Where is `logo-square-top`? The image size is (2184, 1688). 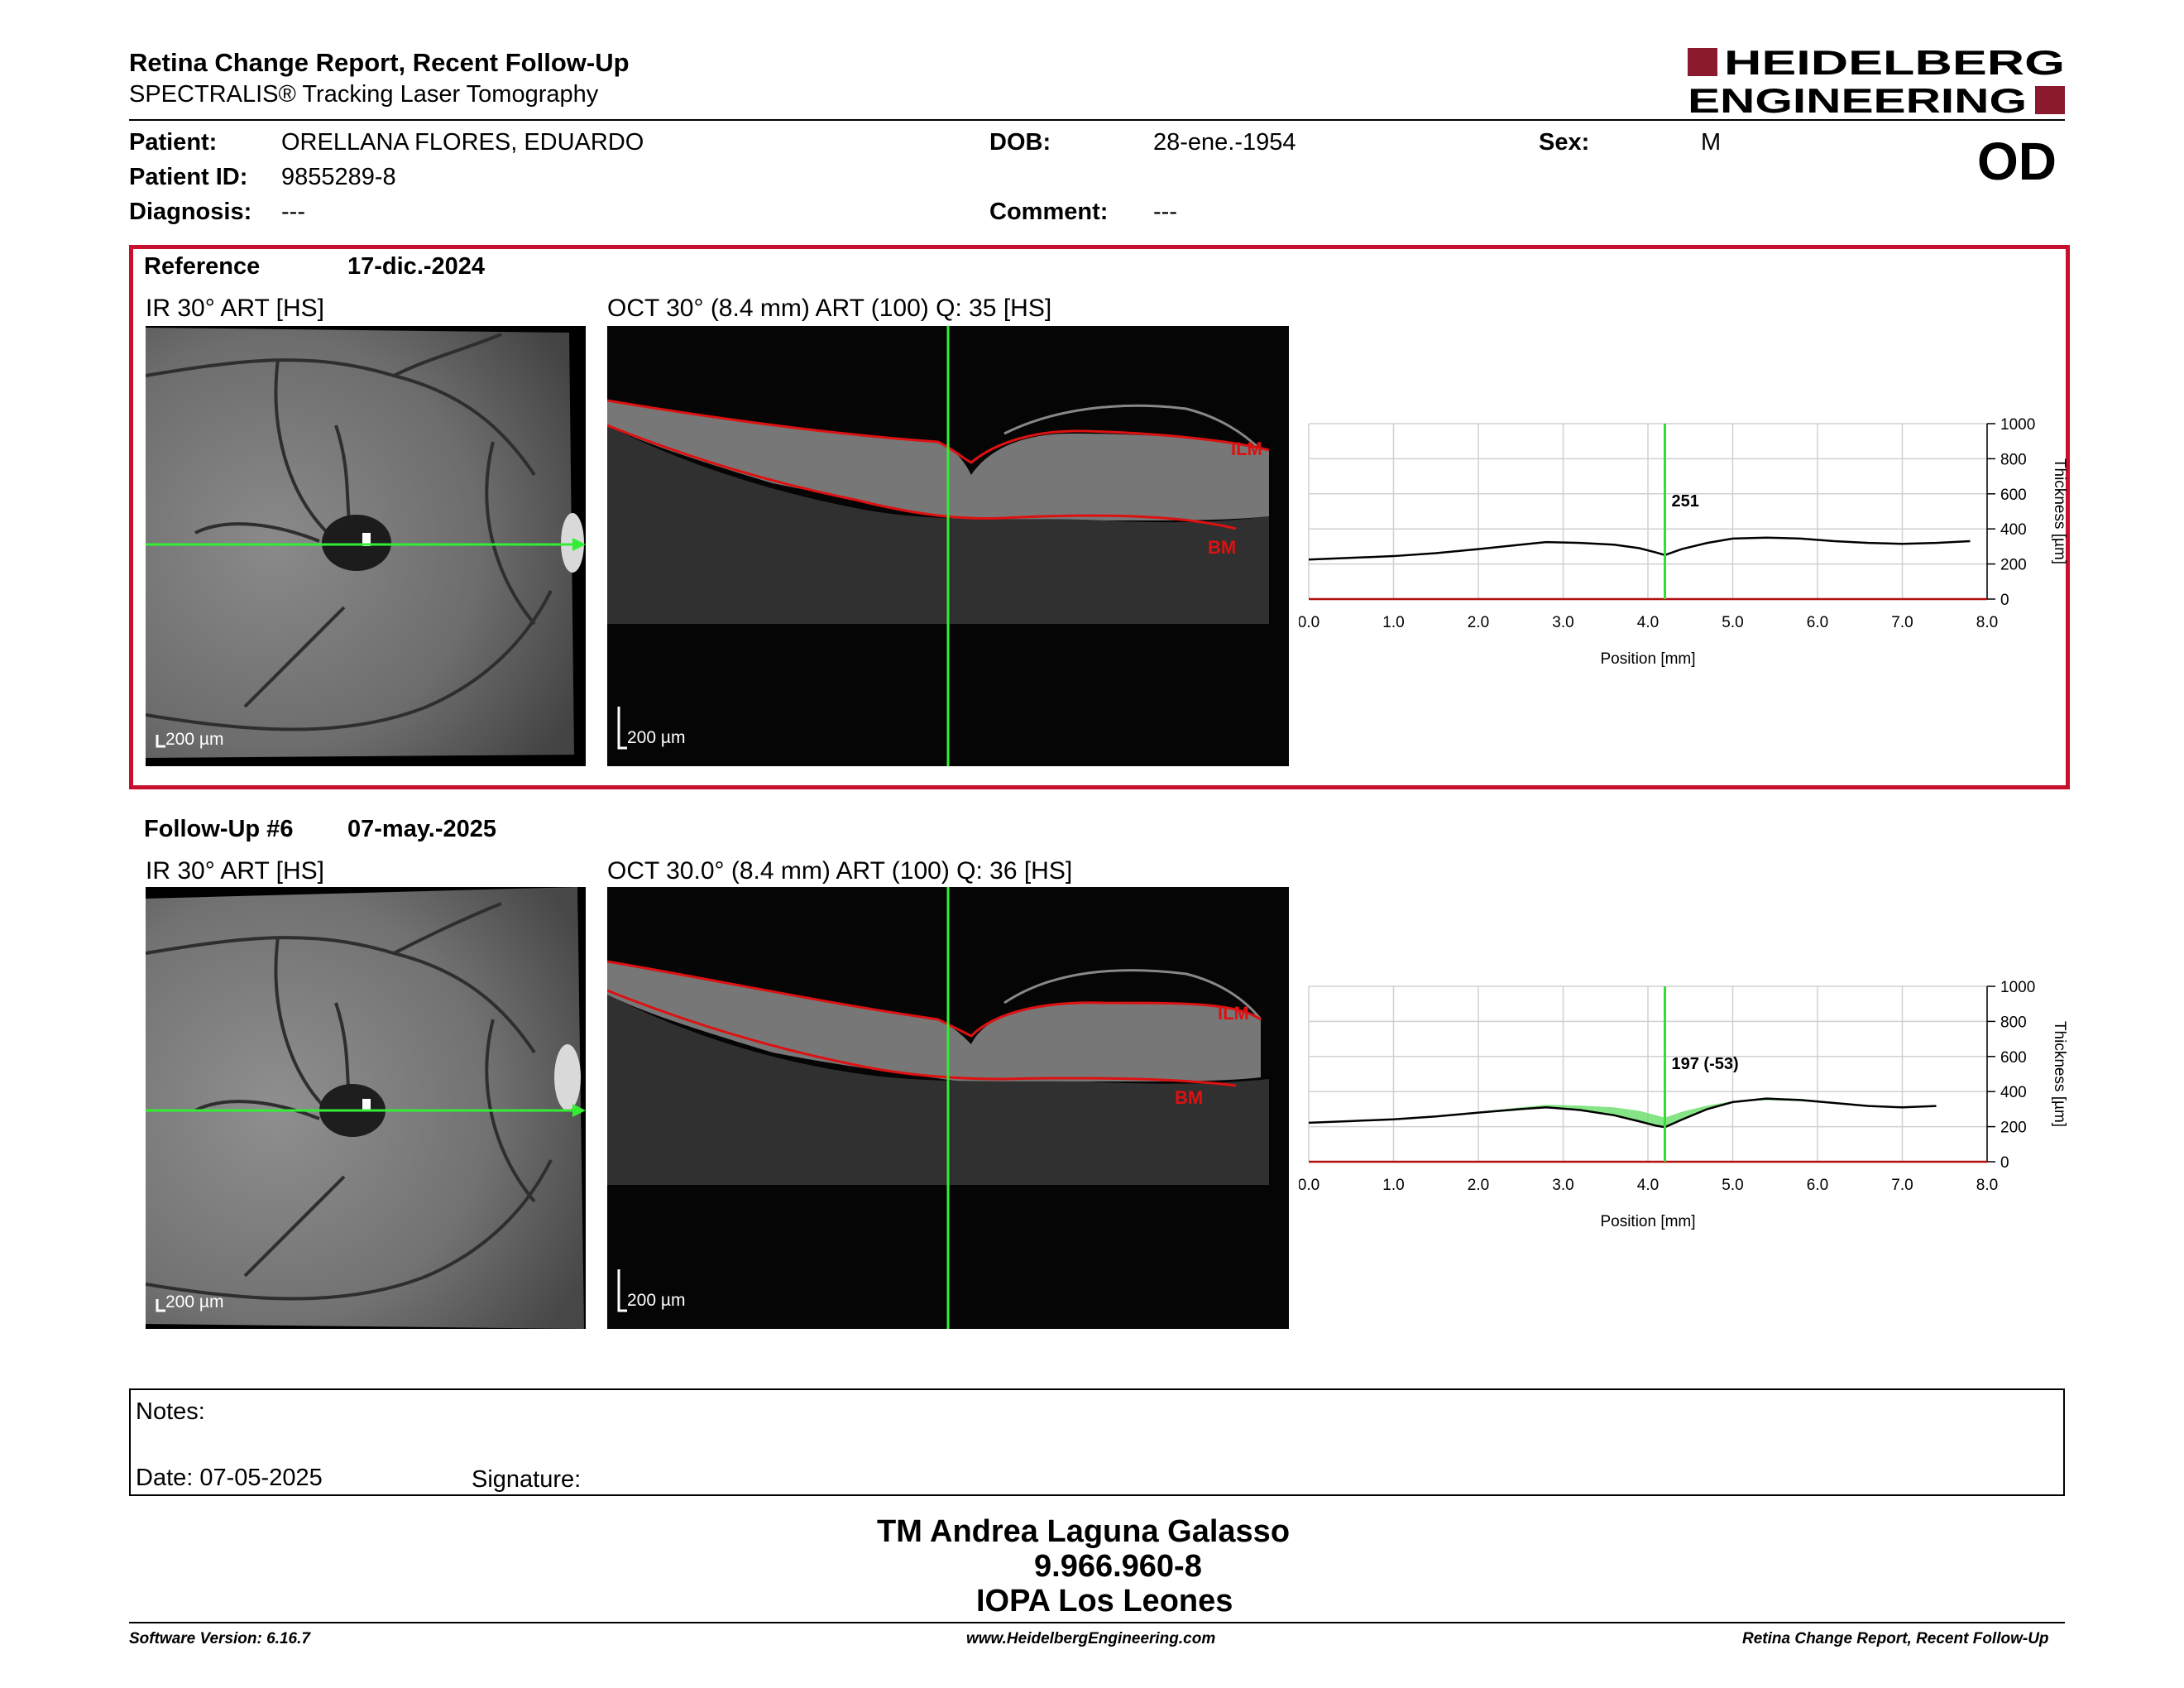 logo-square-top is located at coordinates (1702, 62).